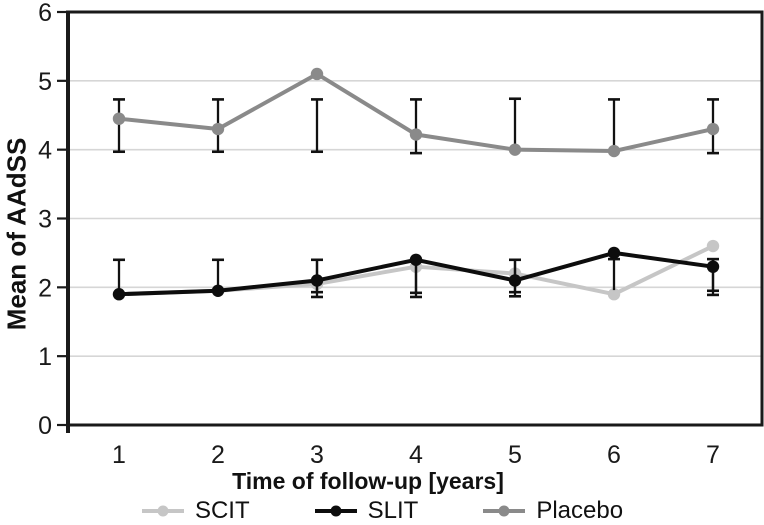 The image size is (764, 525). Describe the element at coordinates (580, 510) in the screenshot. I see `legend-label-placebo: Placebo` at that location.